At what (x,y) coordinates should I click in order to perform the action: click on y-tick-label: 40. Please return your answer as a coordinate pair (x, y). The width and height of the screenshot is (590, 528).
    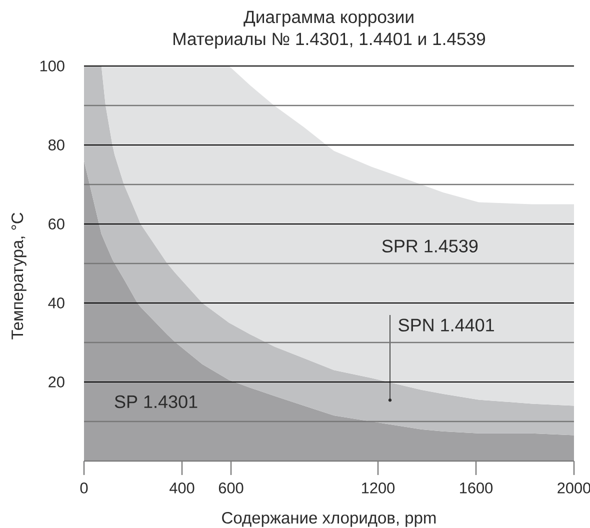
    Looking at the image, I should click on (56, 303).